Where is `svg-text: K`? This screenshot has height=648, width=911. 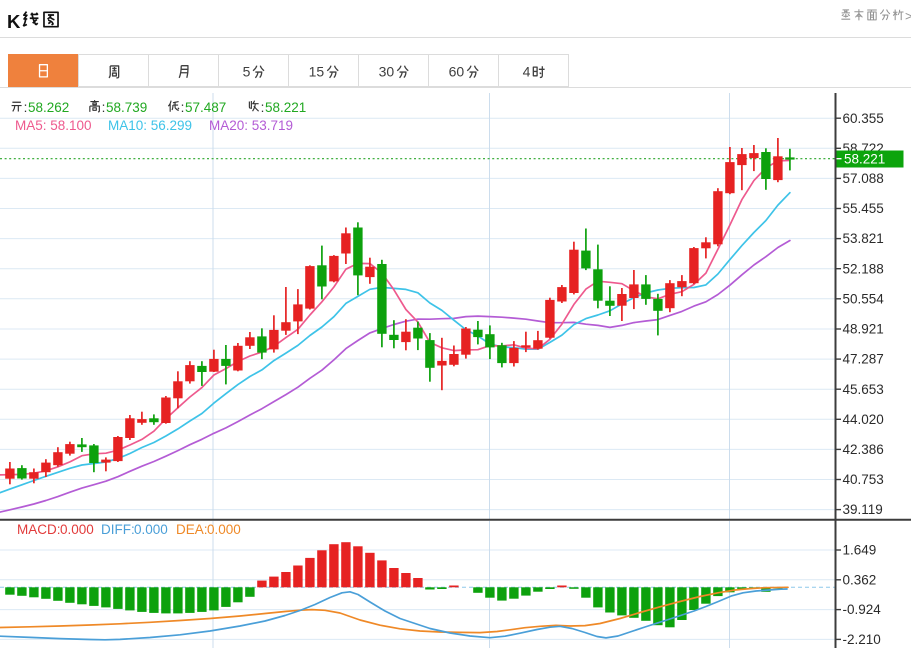 svg-text: K is located at coordinates (14, 21).